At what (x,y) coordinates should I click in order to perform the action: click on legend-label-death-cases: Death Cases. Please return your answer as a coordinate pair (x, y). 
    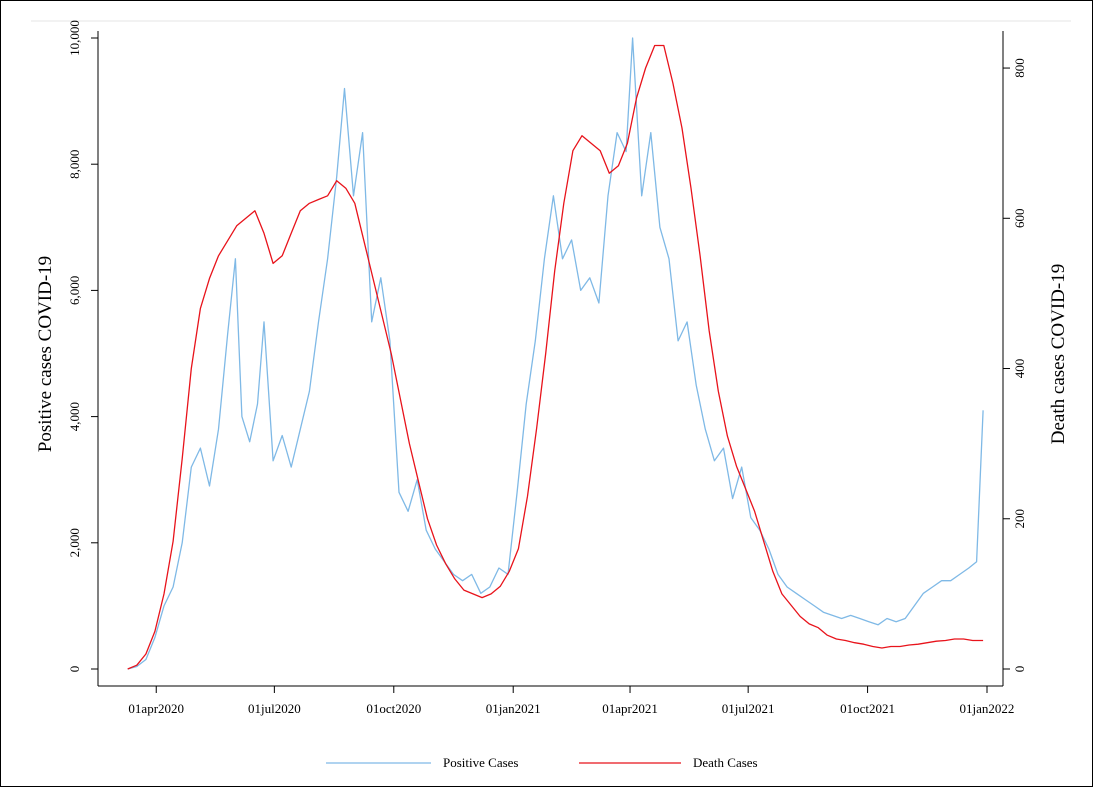
    Looking at the image, I should click on (725, 762).